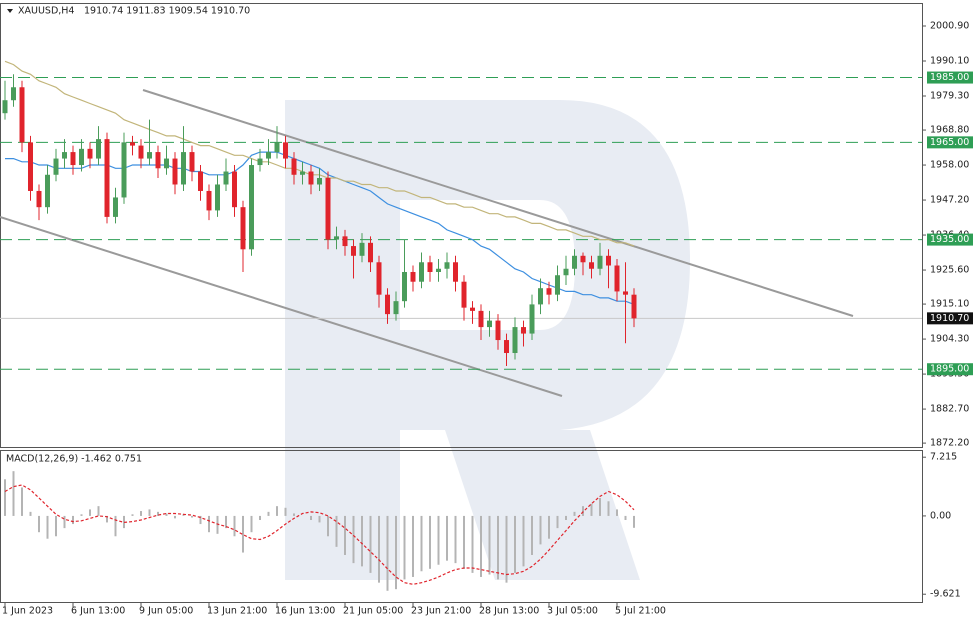 This screenshot has width=975, height=623. I want to click on y-tick-label: 1872.20, so click(949, 443).